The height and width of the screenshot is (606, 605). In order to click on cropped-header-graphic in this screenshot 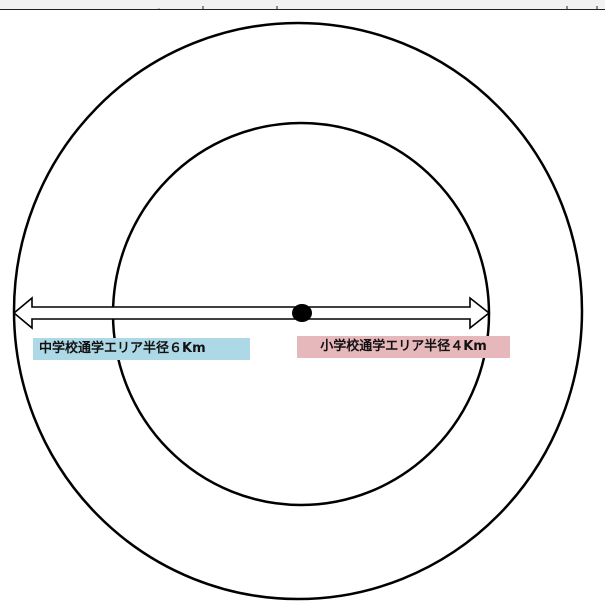, I will do `click(377, 7)`.